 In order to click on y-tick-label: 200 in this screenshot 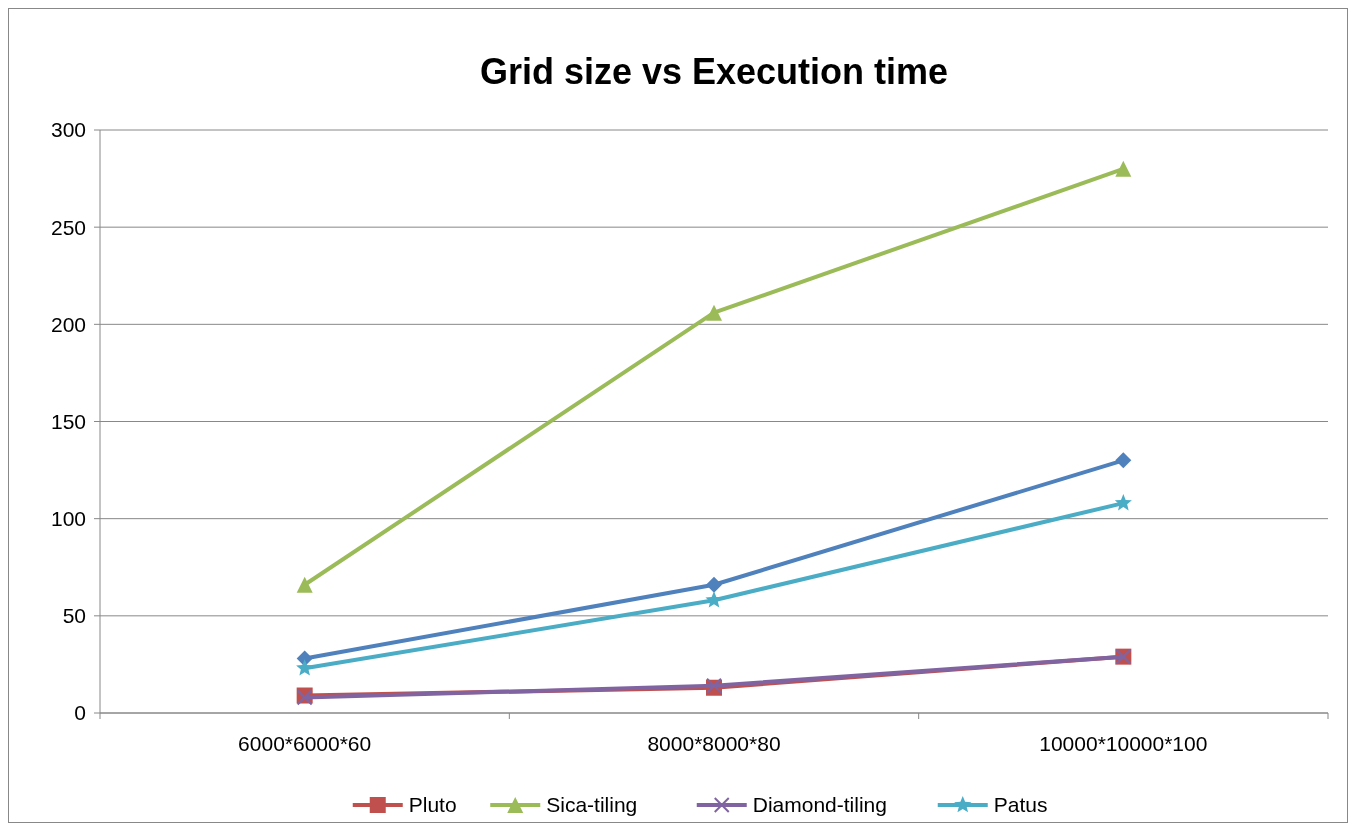, I will do `click(68, 324)`.